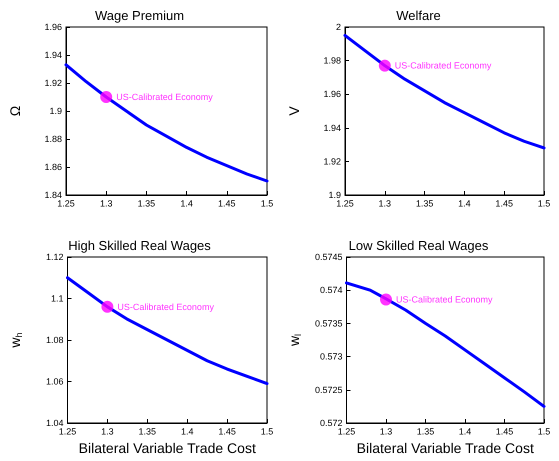 This screenshot has width=559, height=461. I want to click on y-tick-label: 0.5725, so click(328, 389).